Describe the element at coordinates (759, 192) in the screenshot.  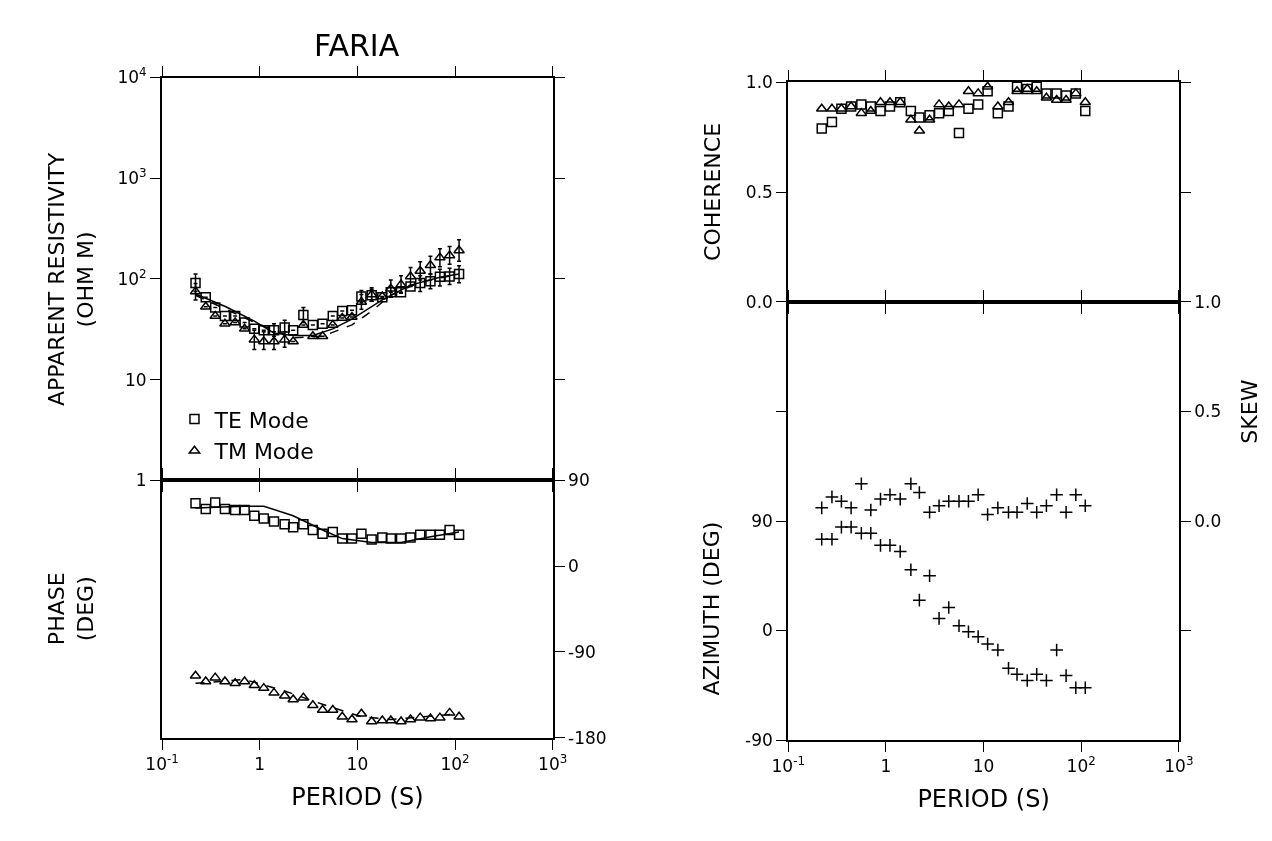
I see `y-tick-label: 0.5` at that location.